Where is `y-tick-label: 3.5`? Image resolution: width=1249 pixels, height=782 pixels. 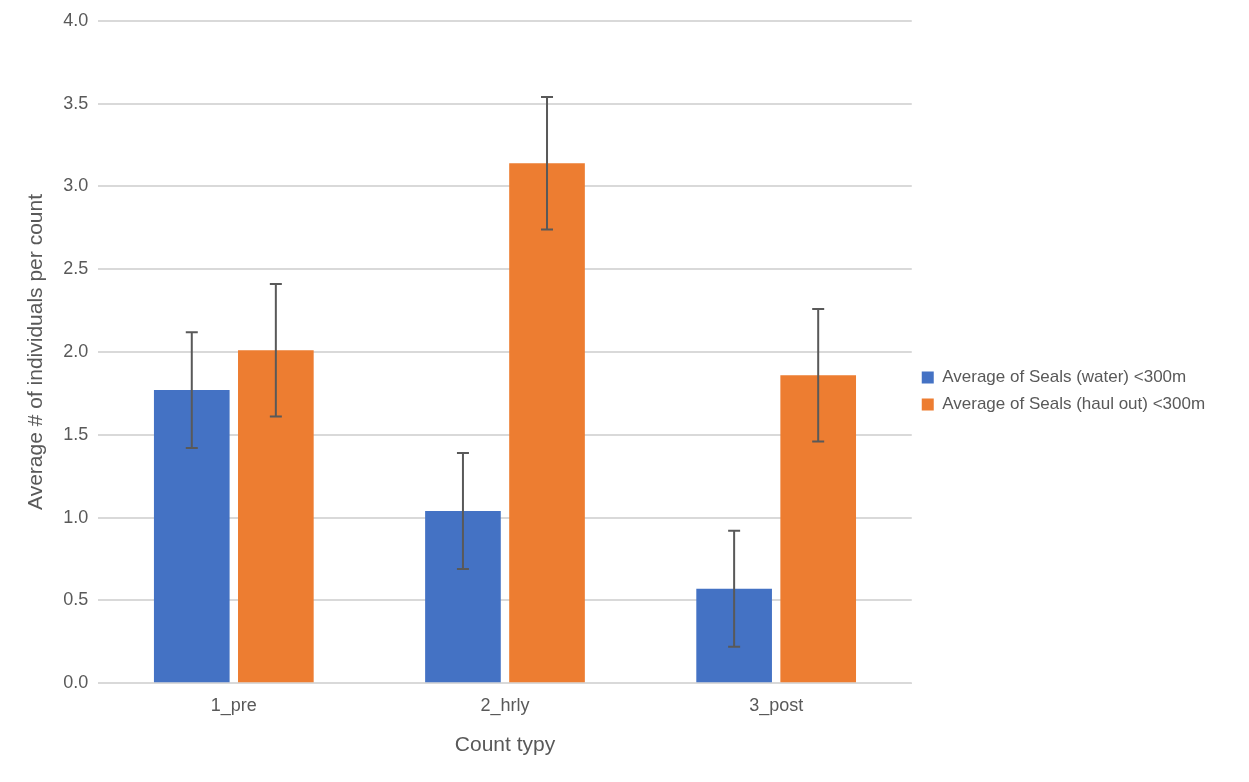 y-tick-label: 3.5 is located at coordinates (76, 102).